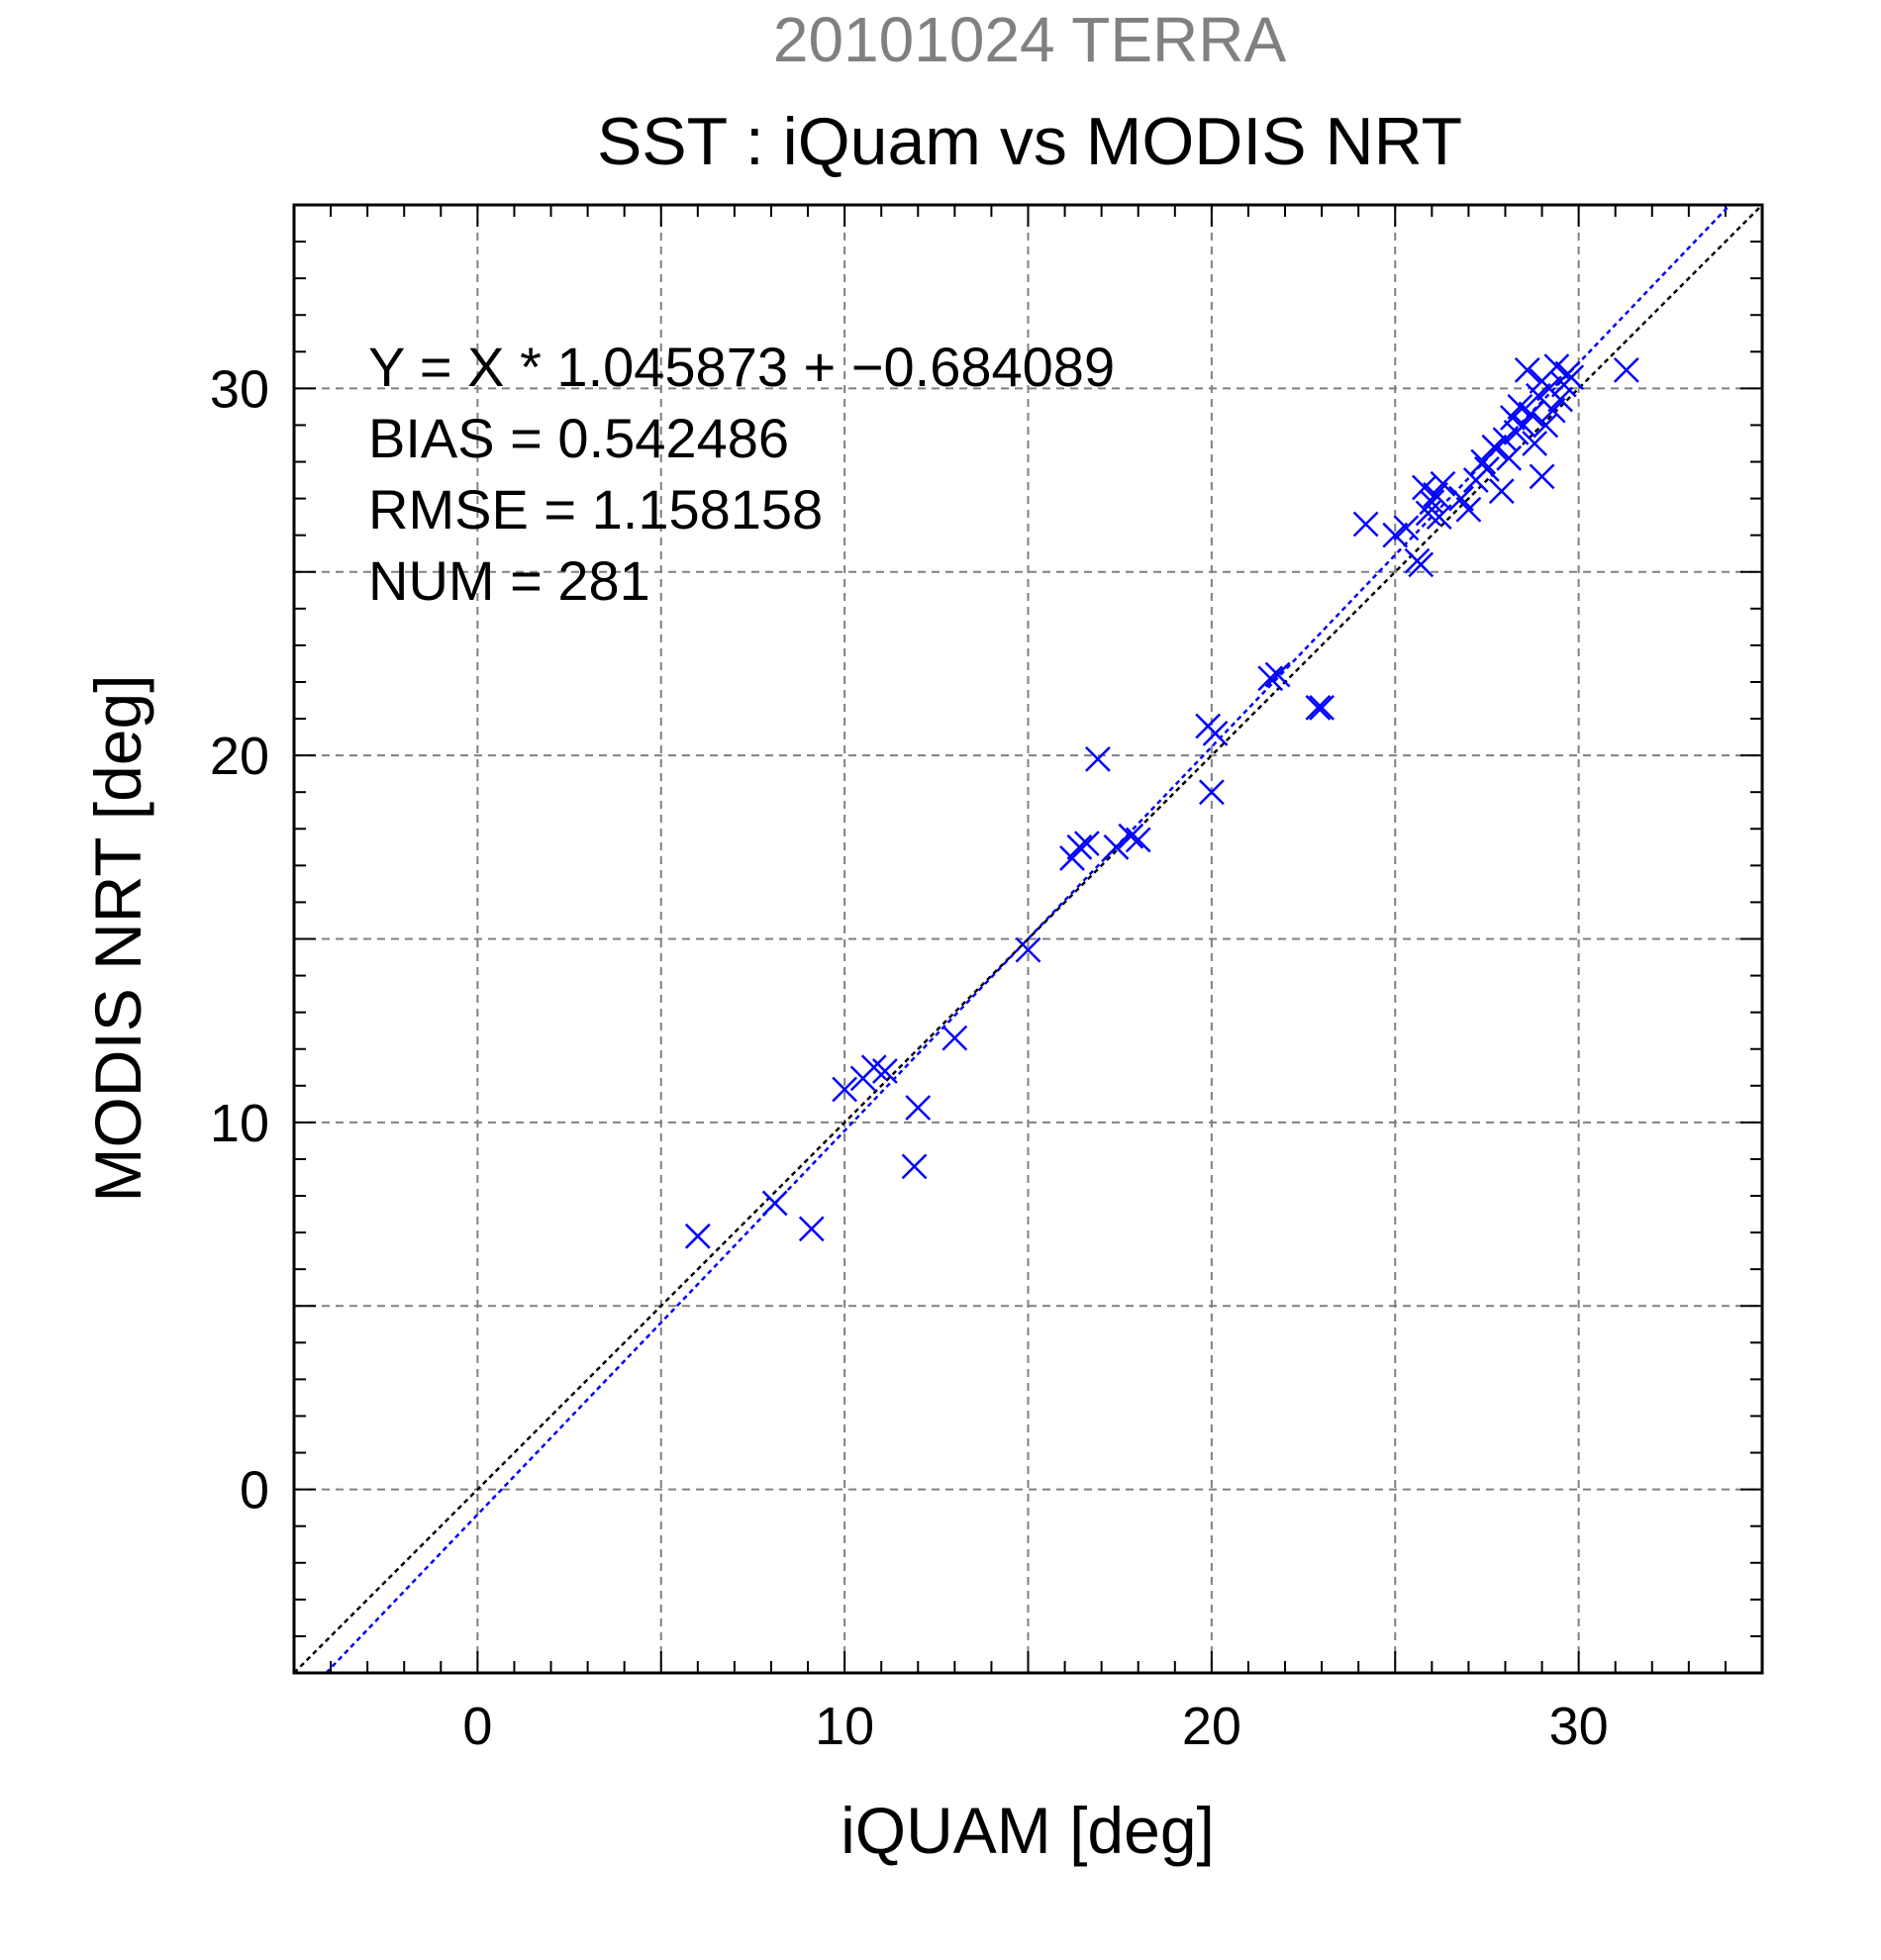  What do you see at coordinates (845, 1726) in the screenshot?
I see `x-tick-label: 10` at bounding box center [845, 1726].